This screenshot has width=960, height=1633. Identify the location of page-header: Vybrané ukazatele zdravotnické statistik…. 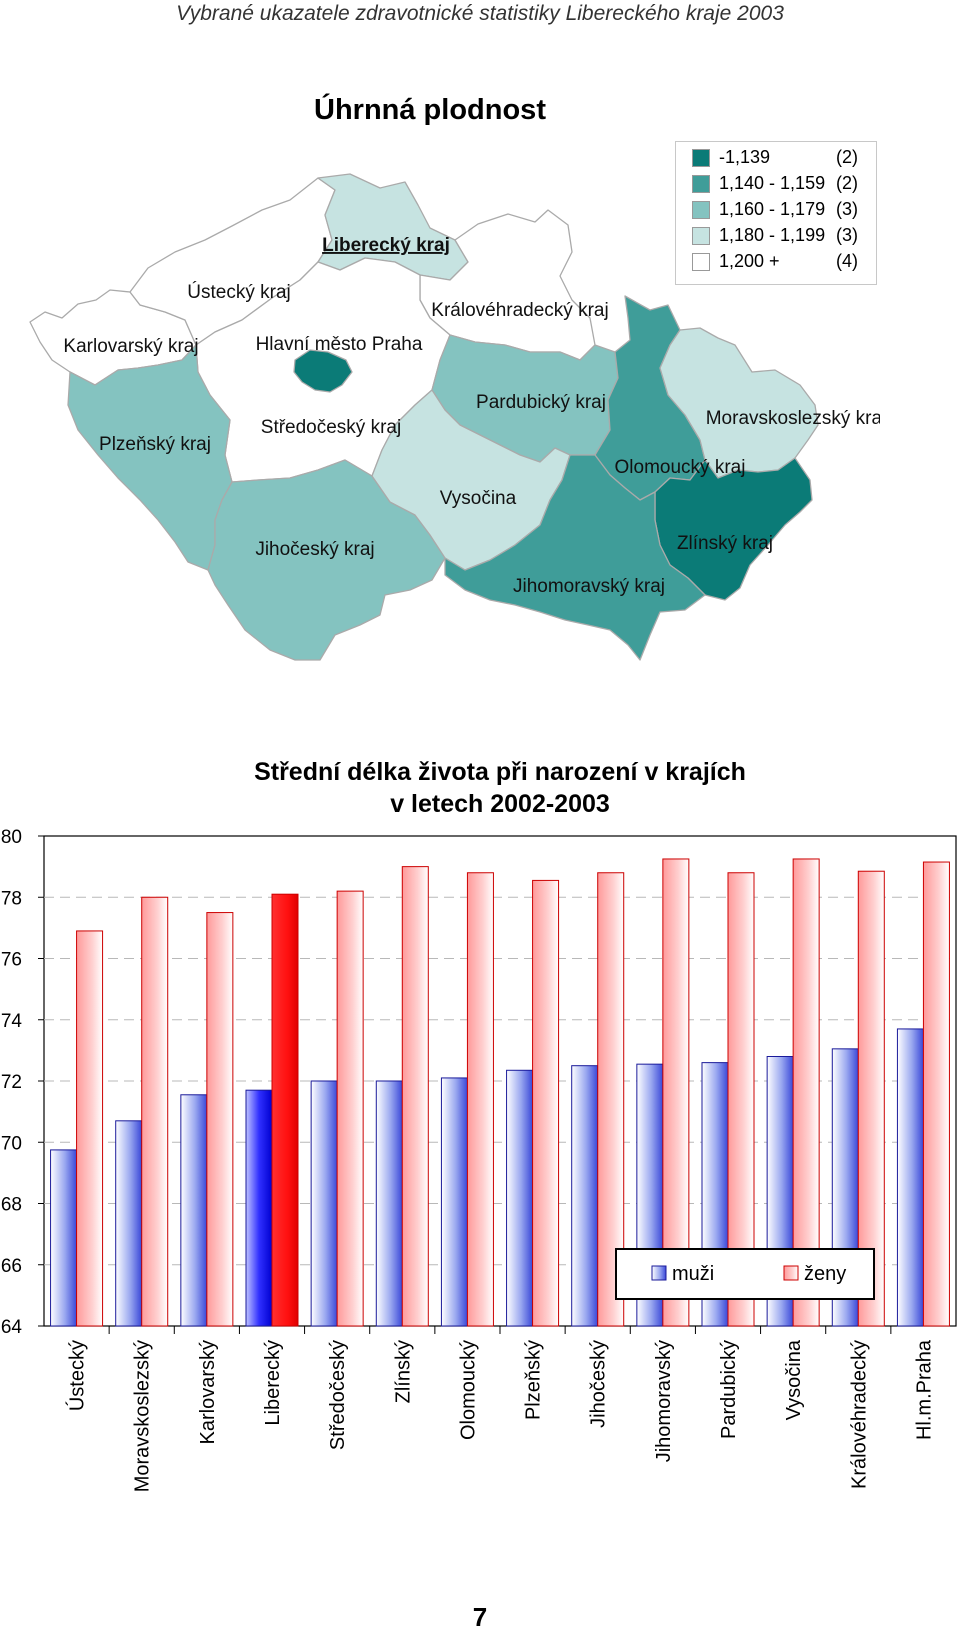
(480, 13).